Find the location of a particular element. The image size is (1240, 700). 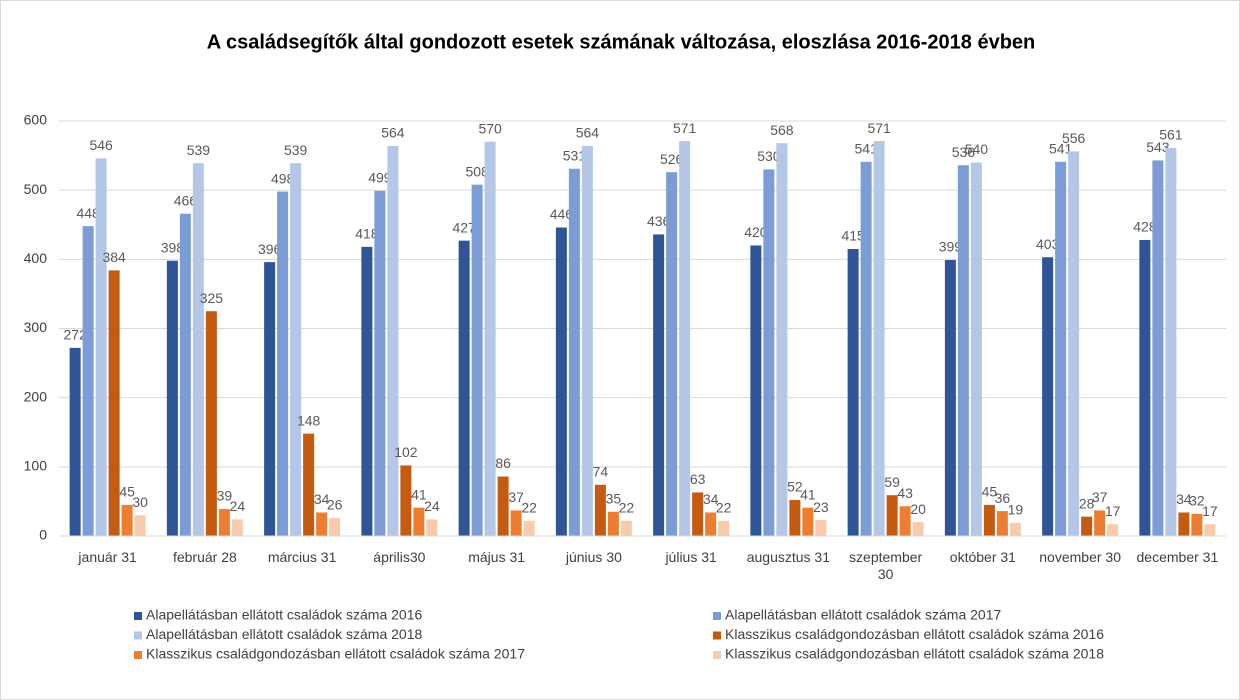

data-label: 28 is located at coordinates (1087, 503).